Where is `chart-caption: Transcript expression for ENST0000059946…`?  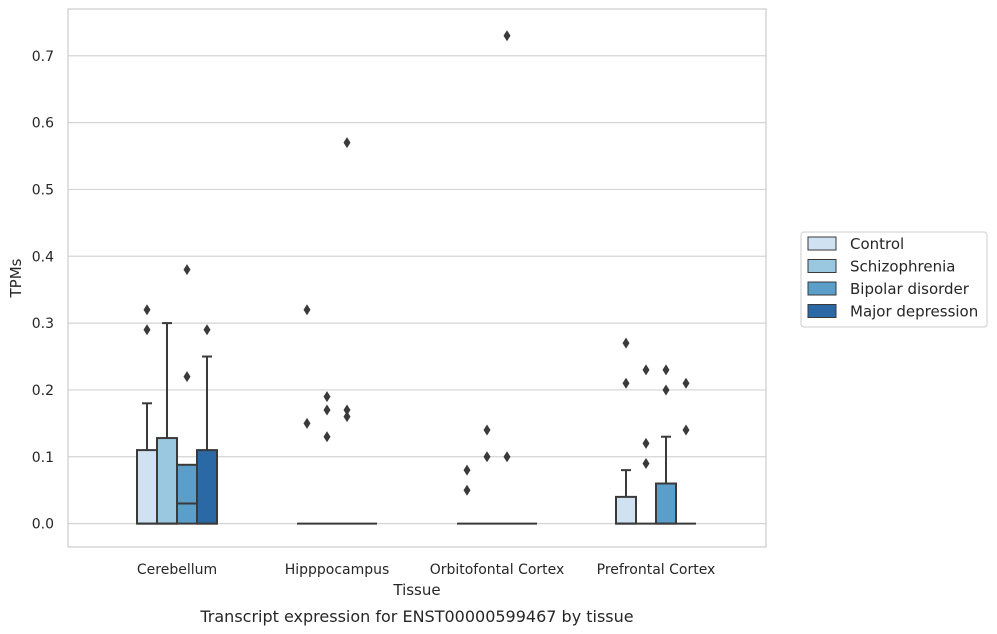
chart-caption: Transcript expression for ENST0000059946… is located at coordinates (416, 616).